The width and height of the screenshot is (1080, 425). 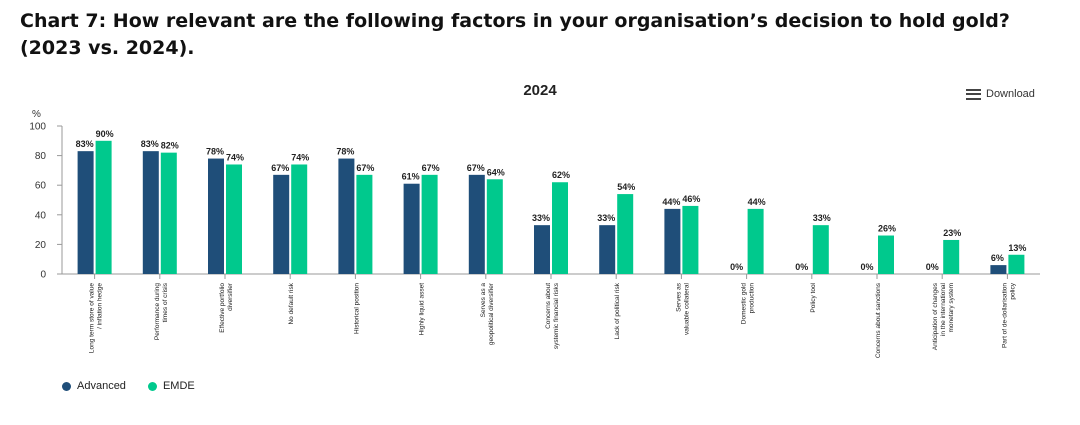 What do you see at coordinates (952, 233) in the screenshot?
I see `data-label-emde: 23%` at bounding box center [952, 233].